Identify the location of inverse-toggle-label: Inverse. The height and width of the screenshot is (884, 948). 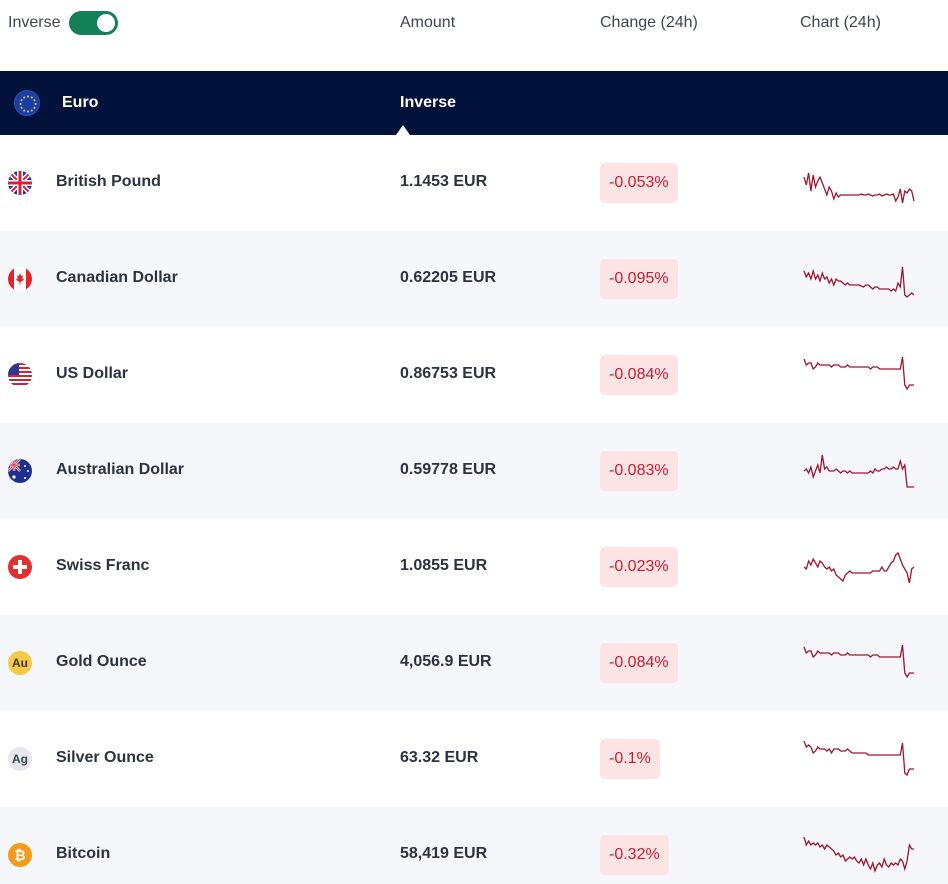
(34, 22).